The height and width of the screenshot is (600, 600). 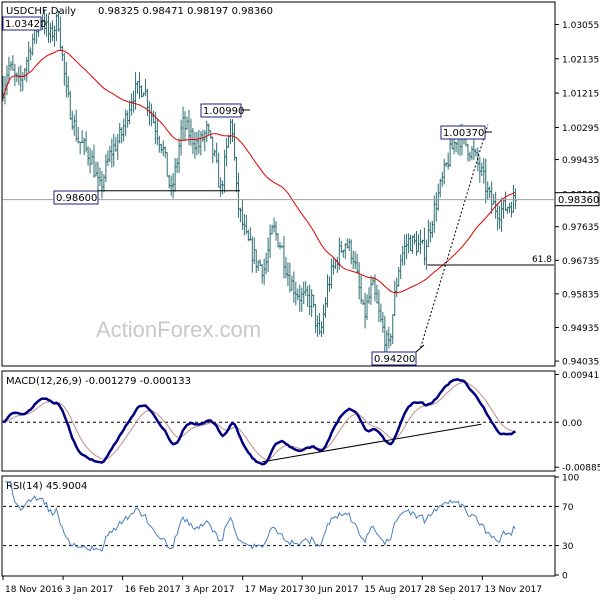 What do you see at coordinates (577, 422) in the screenshot?
I see `macd-axis: 0.009411 0.00 -0.008852` at bounding box center [577, 422].